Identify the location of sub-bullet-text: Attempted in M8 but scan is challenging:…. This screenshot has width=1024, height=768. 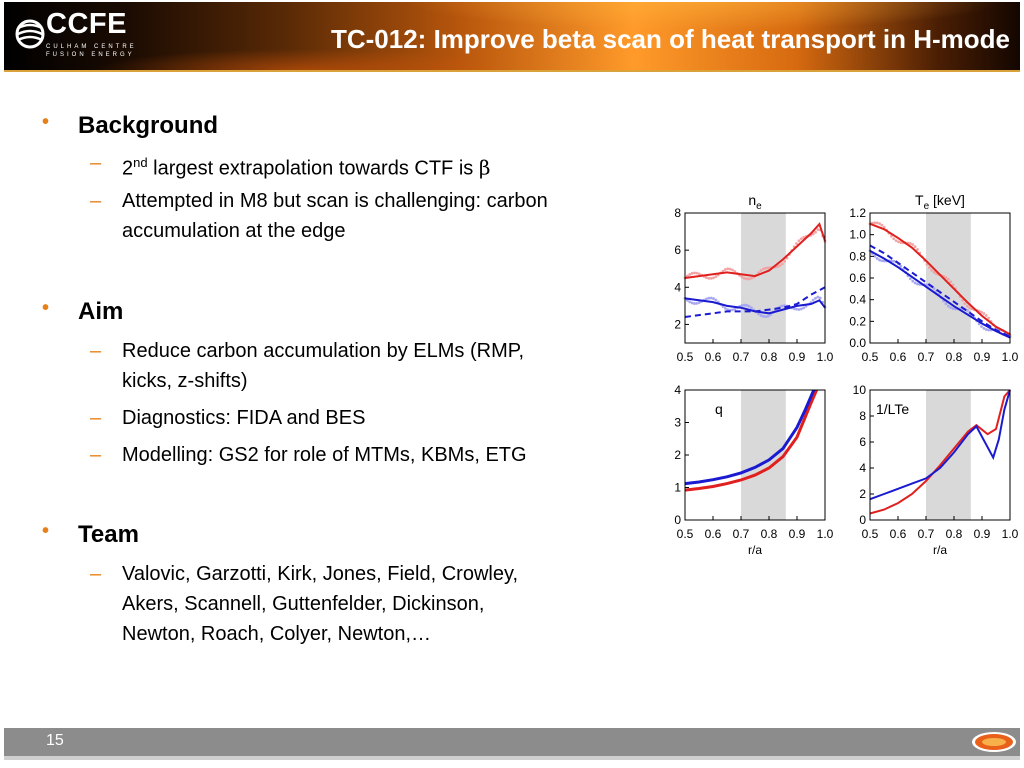
(335, 201).